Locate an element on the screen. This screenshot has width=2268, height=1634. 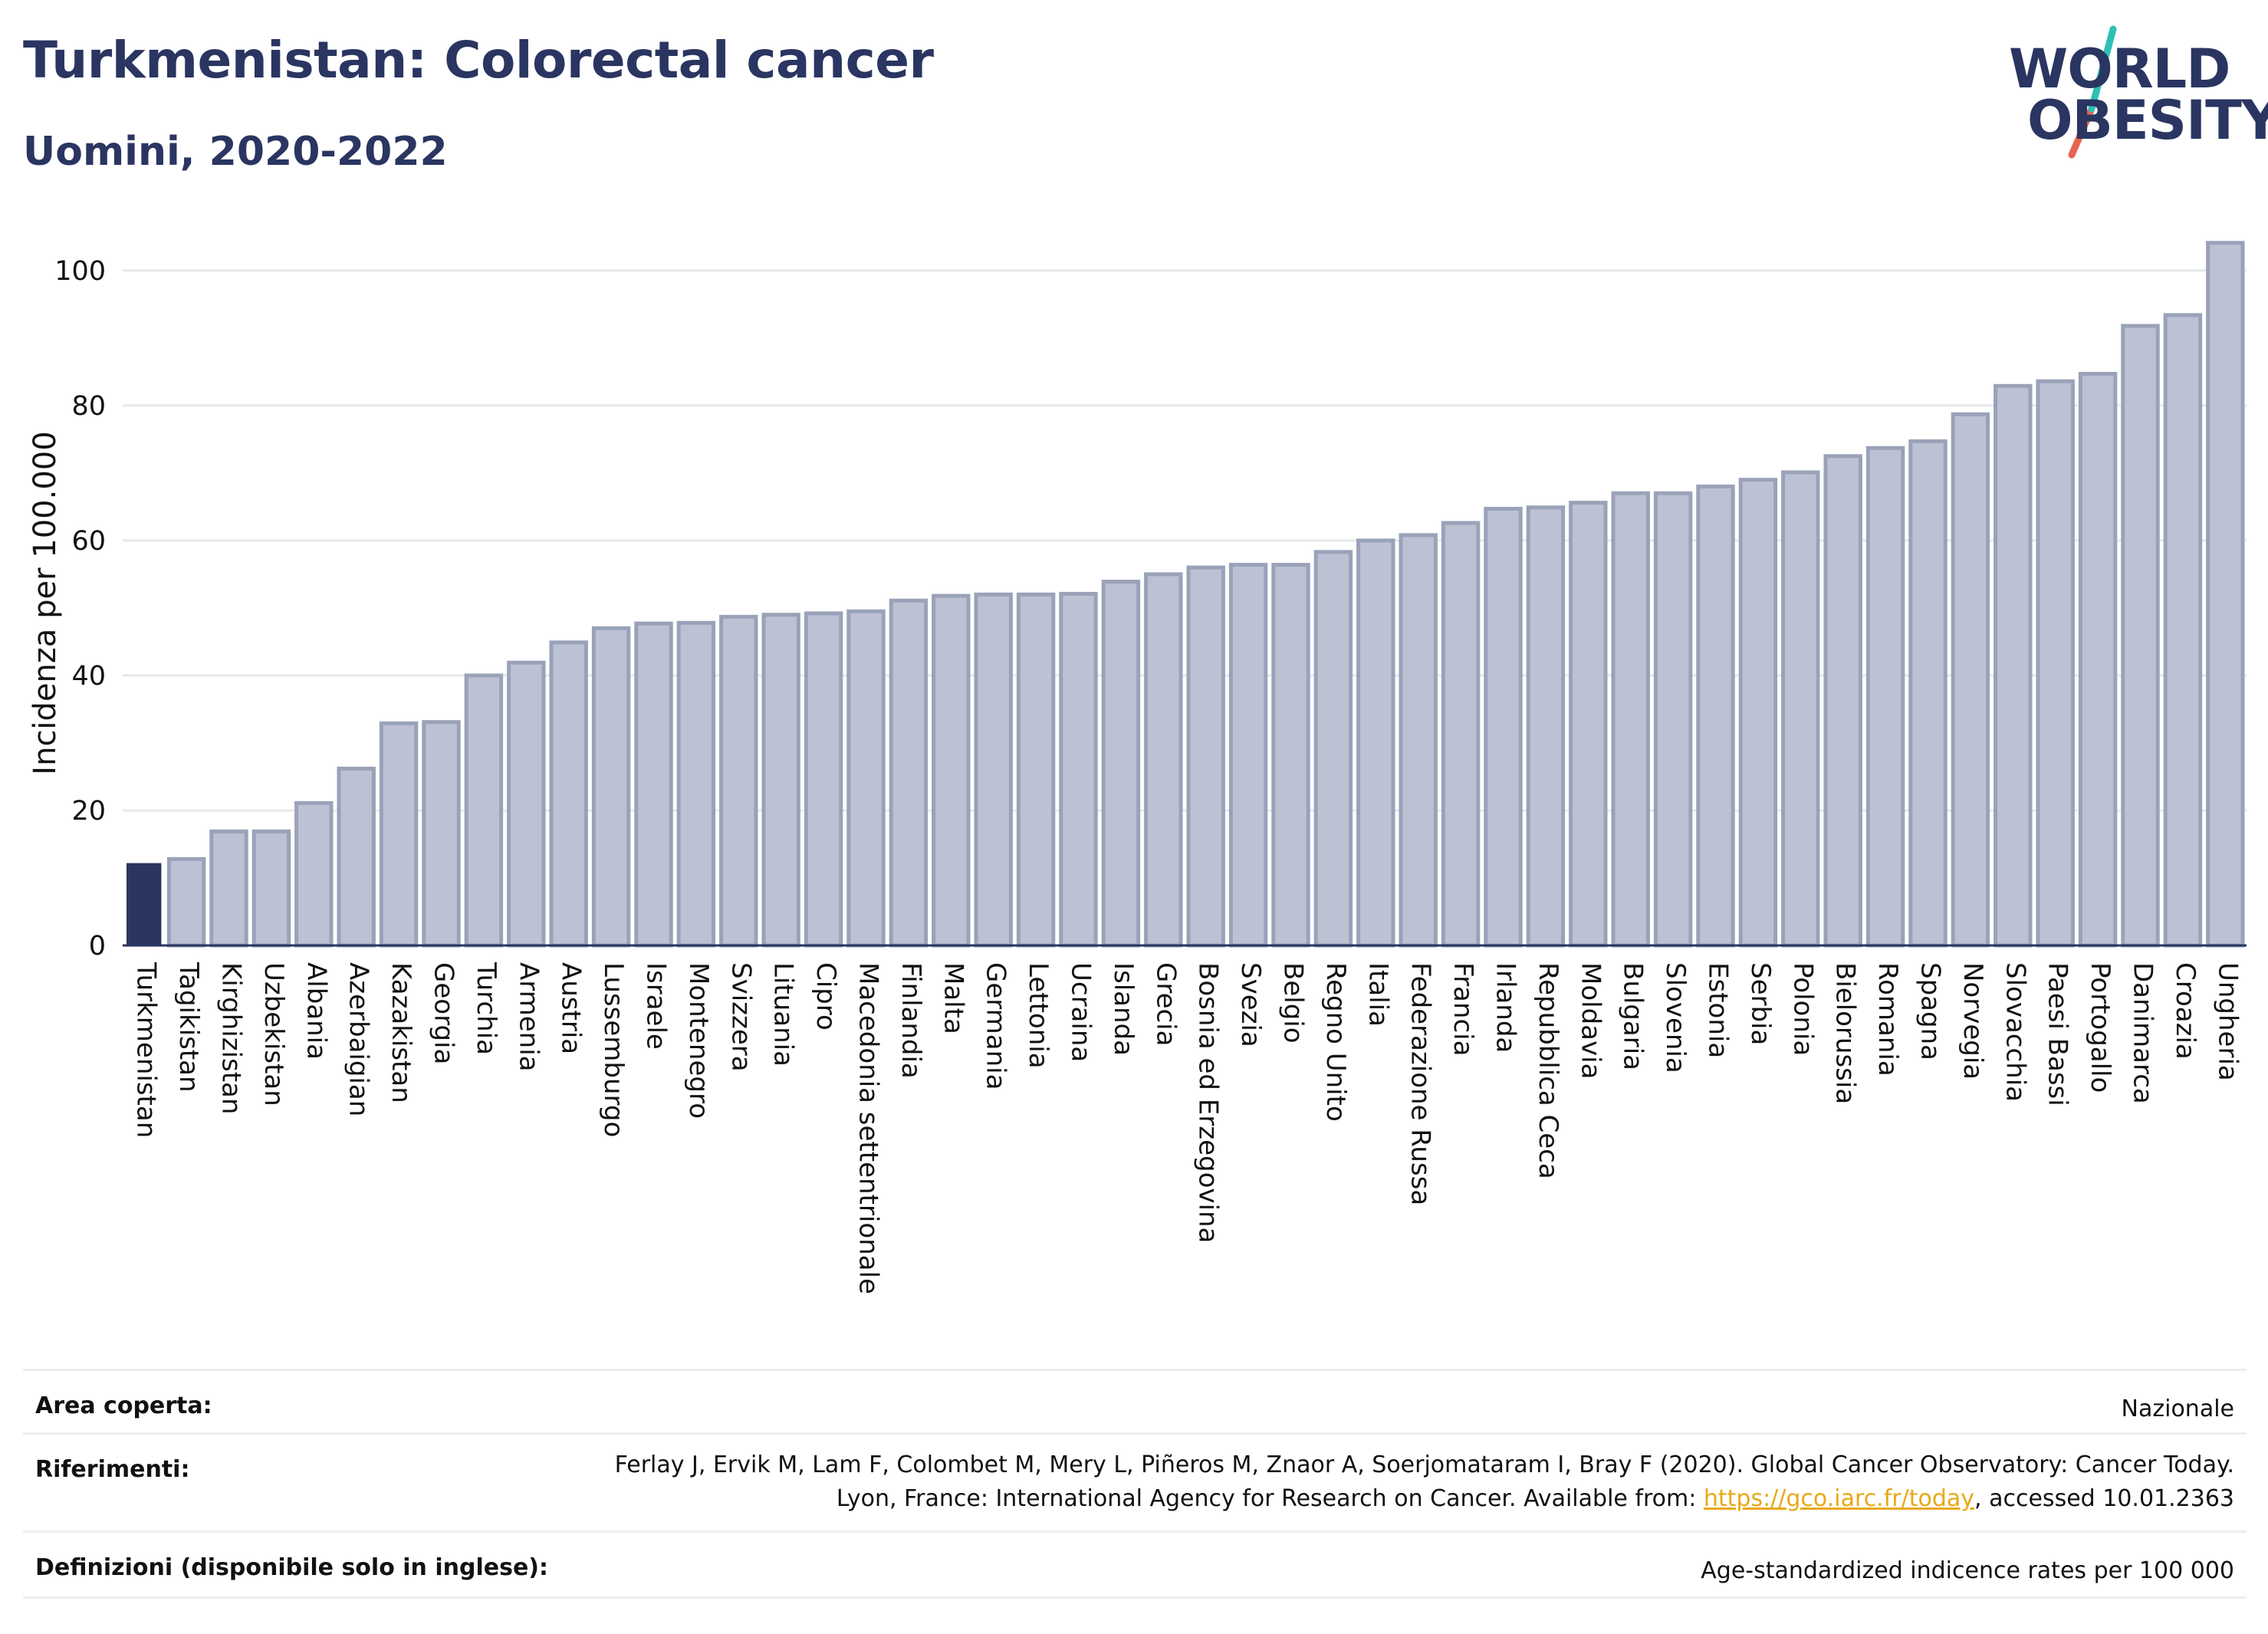
bar-regno-unito is located at coordinates (1333, 749).